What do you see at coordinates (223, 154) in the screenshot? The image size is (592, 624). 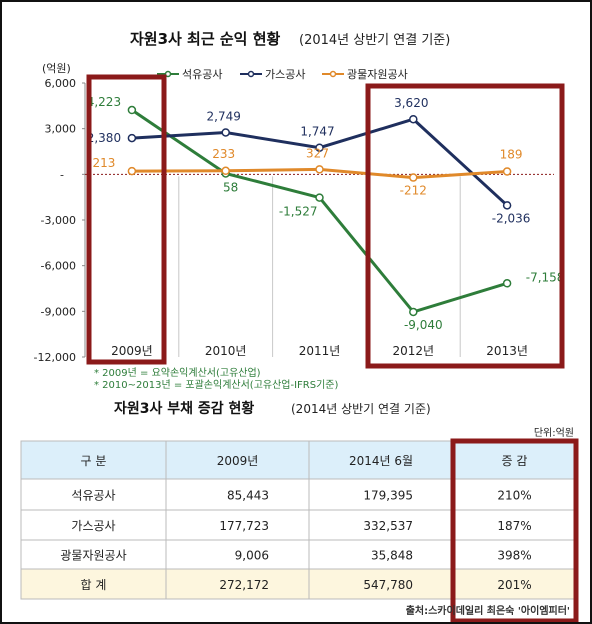 I see `data-label: 233` at bounding box center [223, 154].